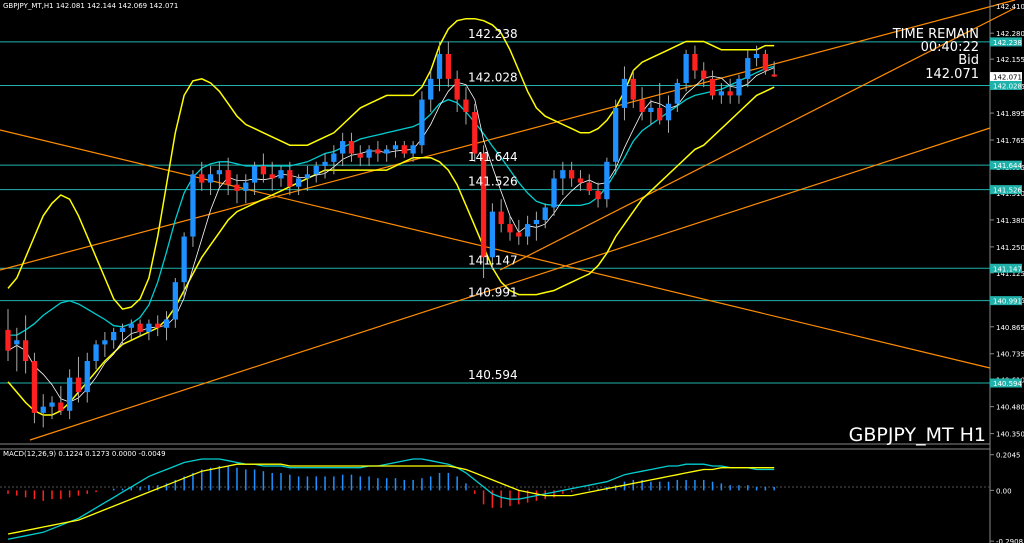 Image resolution: width=1024 pixels, height=543 pixels. Describe the element at coordinates (493, 260) in the screenshot. I see `level-label-4: 141.147` at that location.